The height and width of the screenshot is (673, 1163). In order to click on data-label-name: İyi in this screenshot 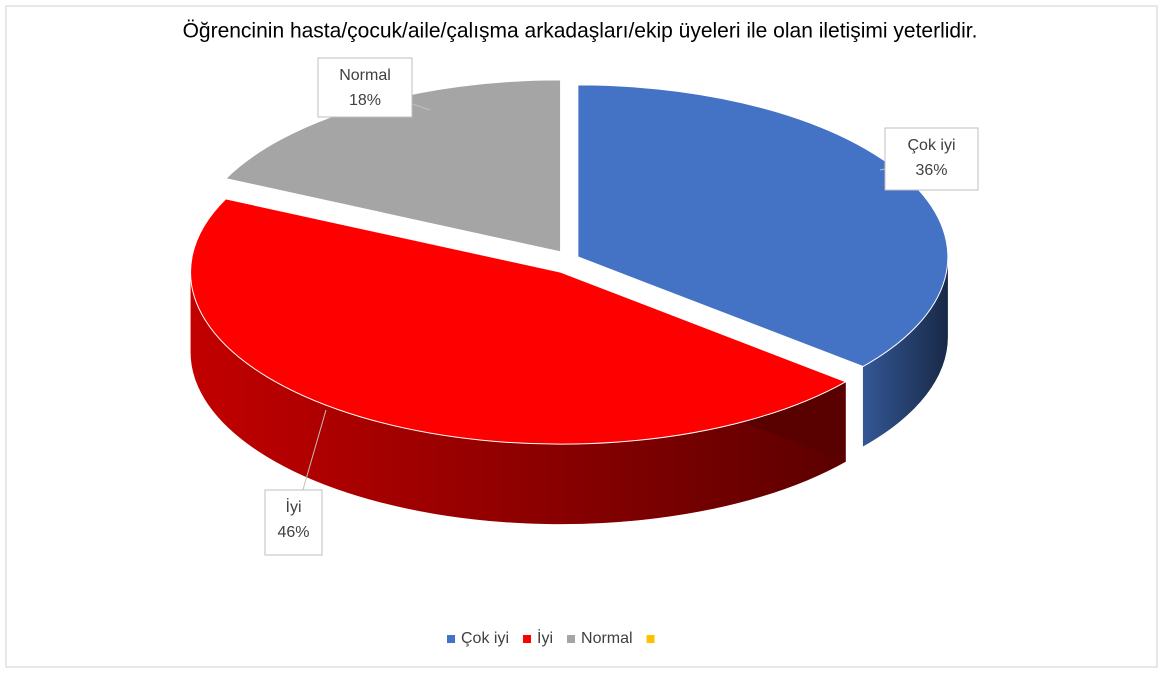, I will do `click(294, 506)`.